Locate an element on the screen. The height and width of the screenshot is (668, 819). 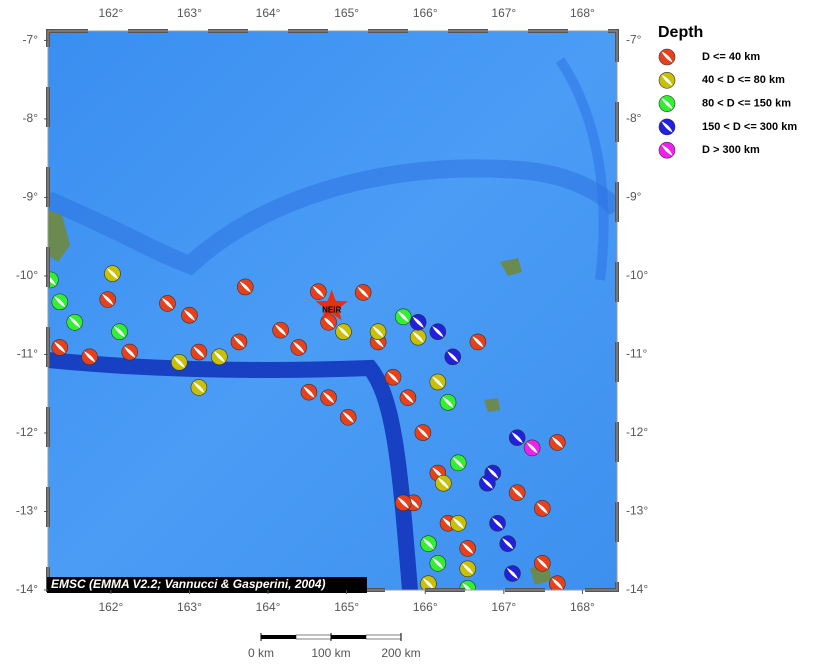
lat-tick-label: -11° is located at coordinates (27, 354).